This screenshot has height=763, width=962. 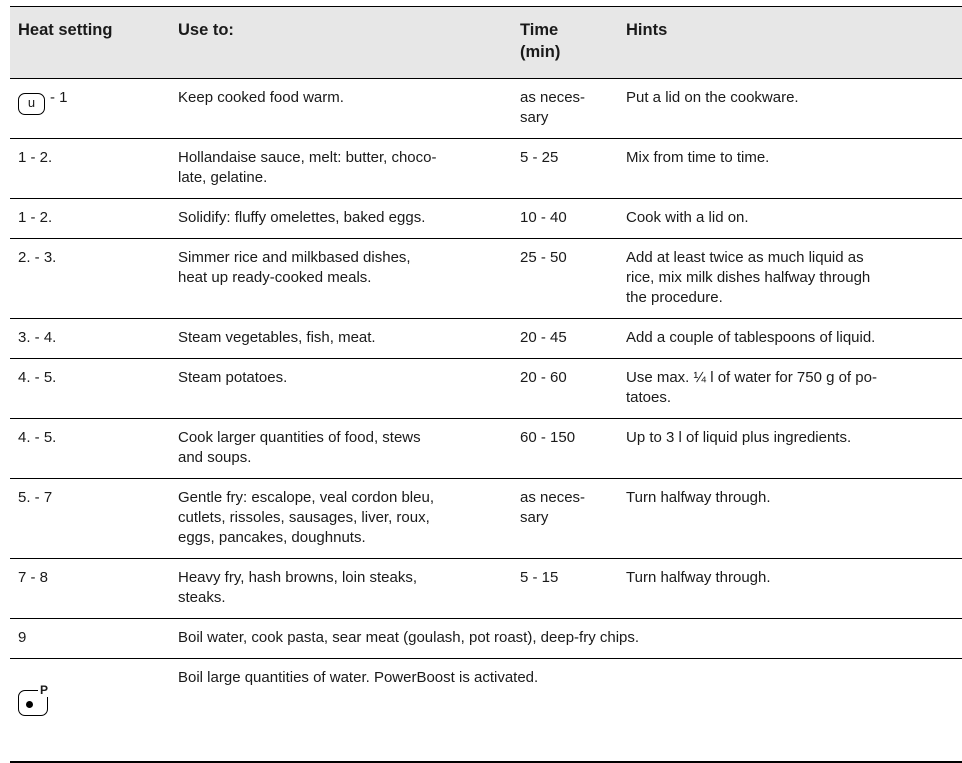 What do you see at coordinates (94, 711) in the screenshot?
I see `heat-setting-cell: P` at bounding box center [94, 711].